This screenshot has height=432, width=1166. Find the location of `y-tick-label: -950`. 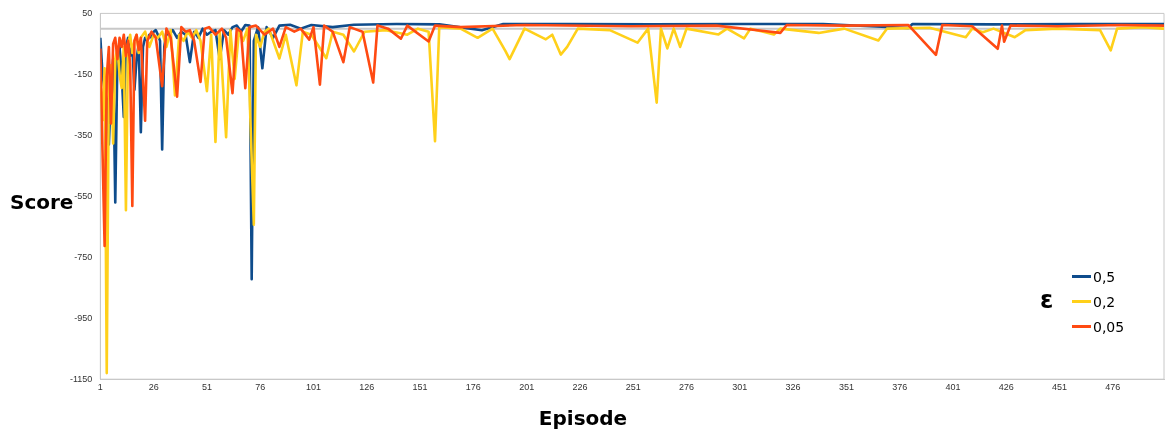

y-tick-label: -950 is located at coordinates (83, 317).